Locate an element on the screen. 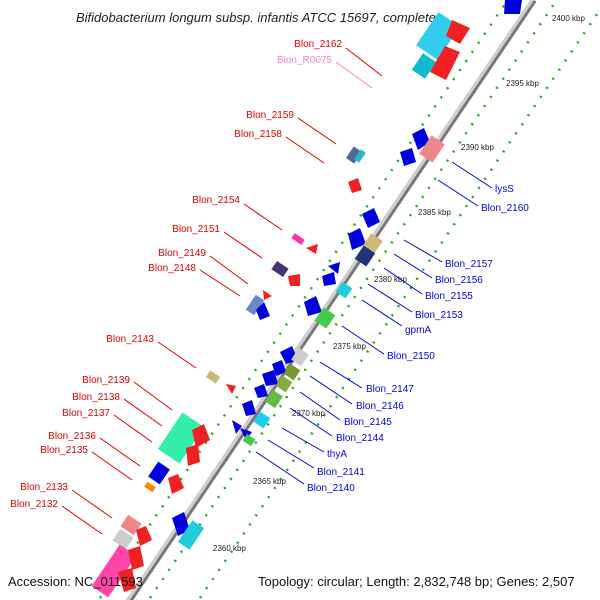 The image size is (600, 600). gene-label-right: Blon_2157 is located at coordinates (469, 264).